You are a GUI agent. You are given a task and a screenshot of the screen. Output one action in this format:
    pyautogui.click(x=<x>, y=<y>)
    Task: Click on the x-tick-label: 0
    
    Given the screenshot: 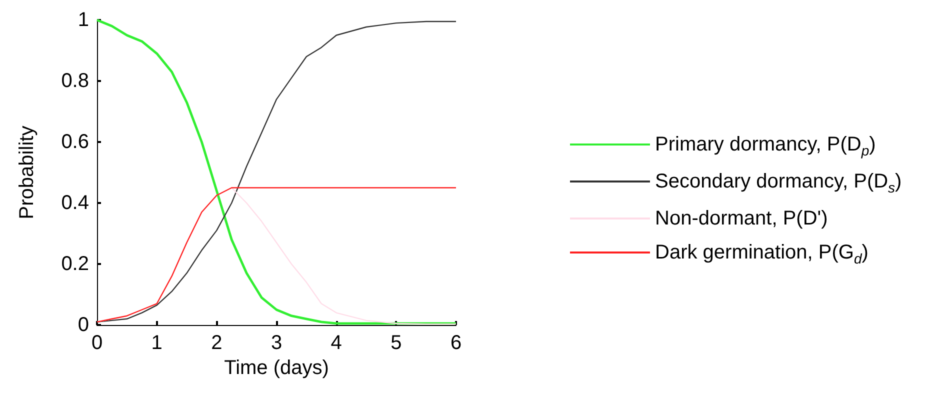 What is the action you would take?
    pyautogui.click(x=97, y=343)
    